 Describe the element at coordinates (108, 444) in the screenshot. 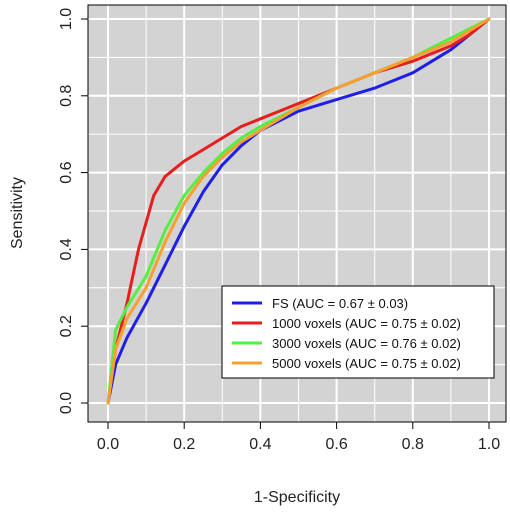

I see `x-tick-label: 0.0` at that location.